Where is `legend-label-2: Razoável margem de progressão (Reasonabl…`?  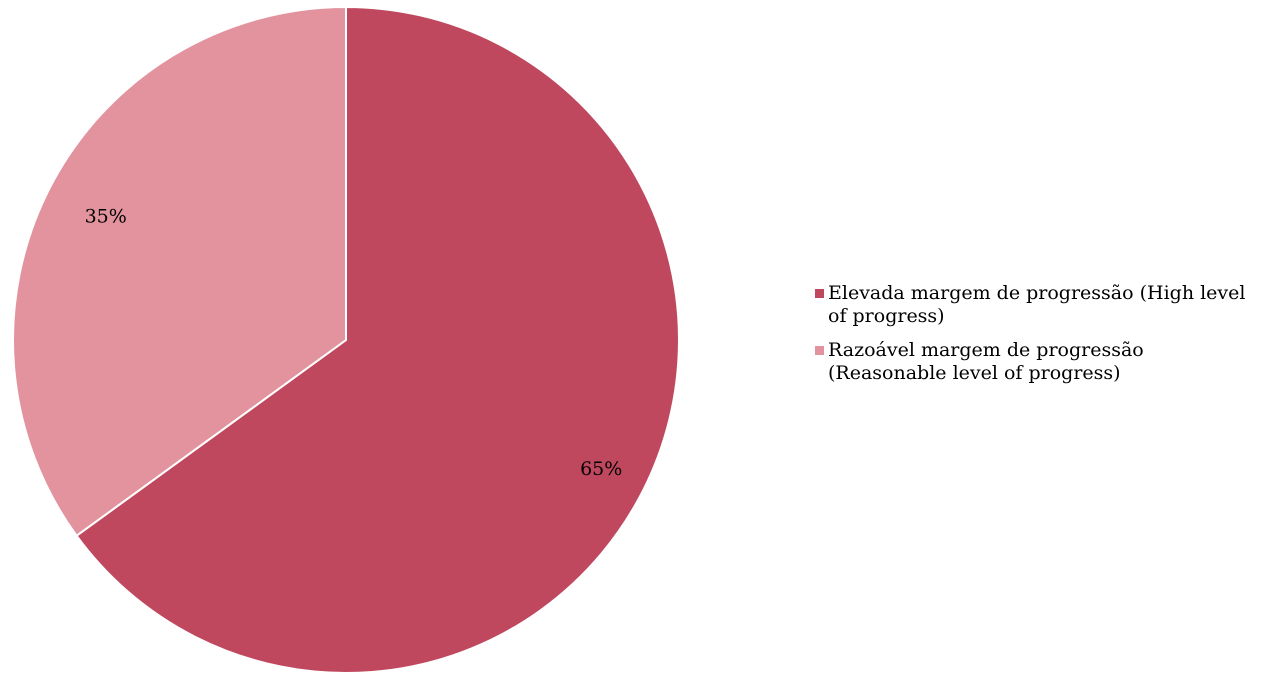
legend-label-2: Razoável margem de progressão (Reasonabl… is located at coordinates (986, 361).